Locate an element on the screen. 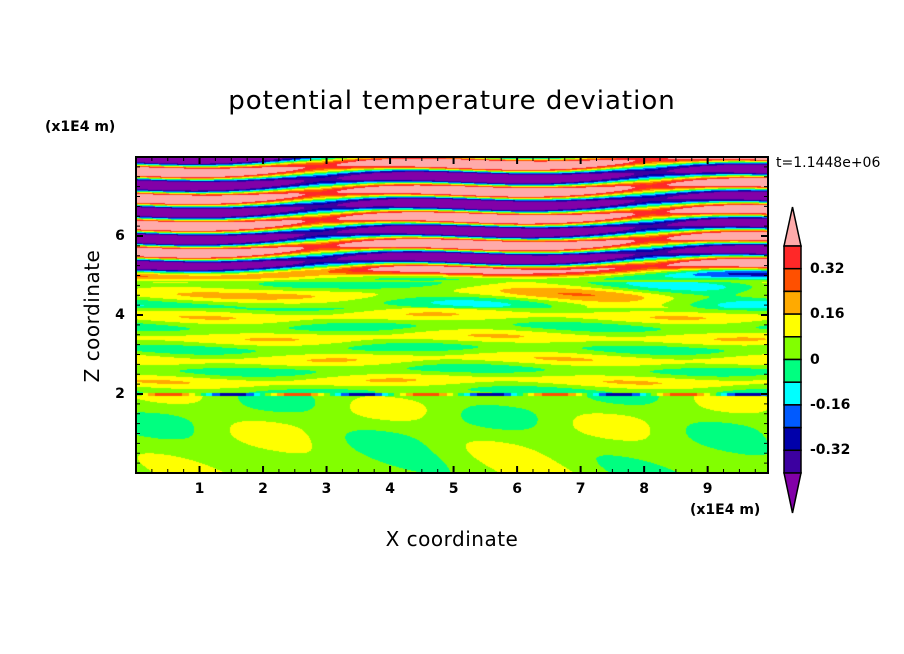 The width and height of the screenshot is (904, 654). y-axis-unit: (x1E4 m) is located at coordinates (80, 127).